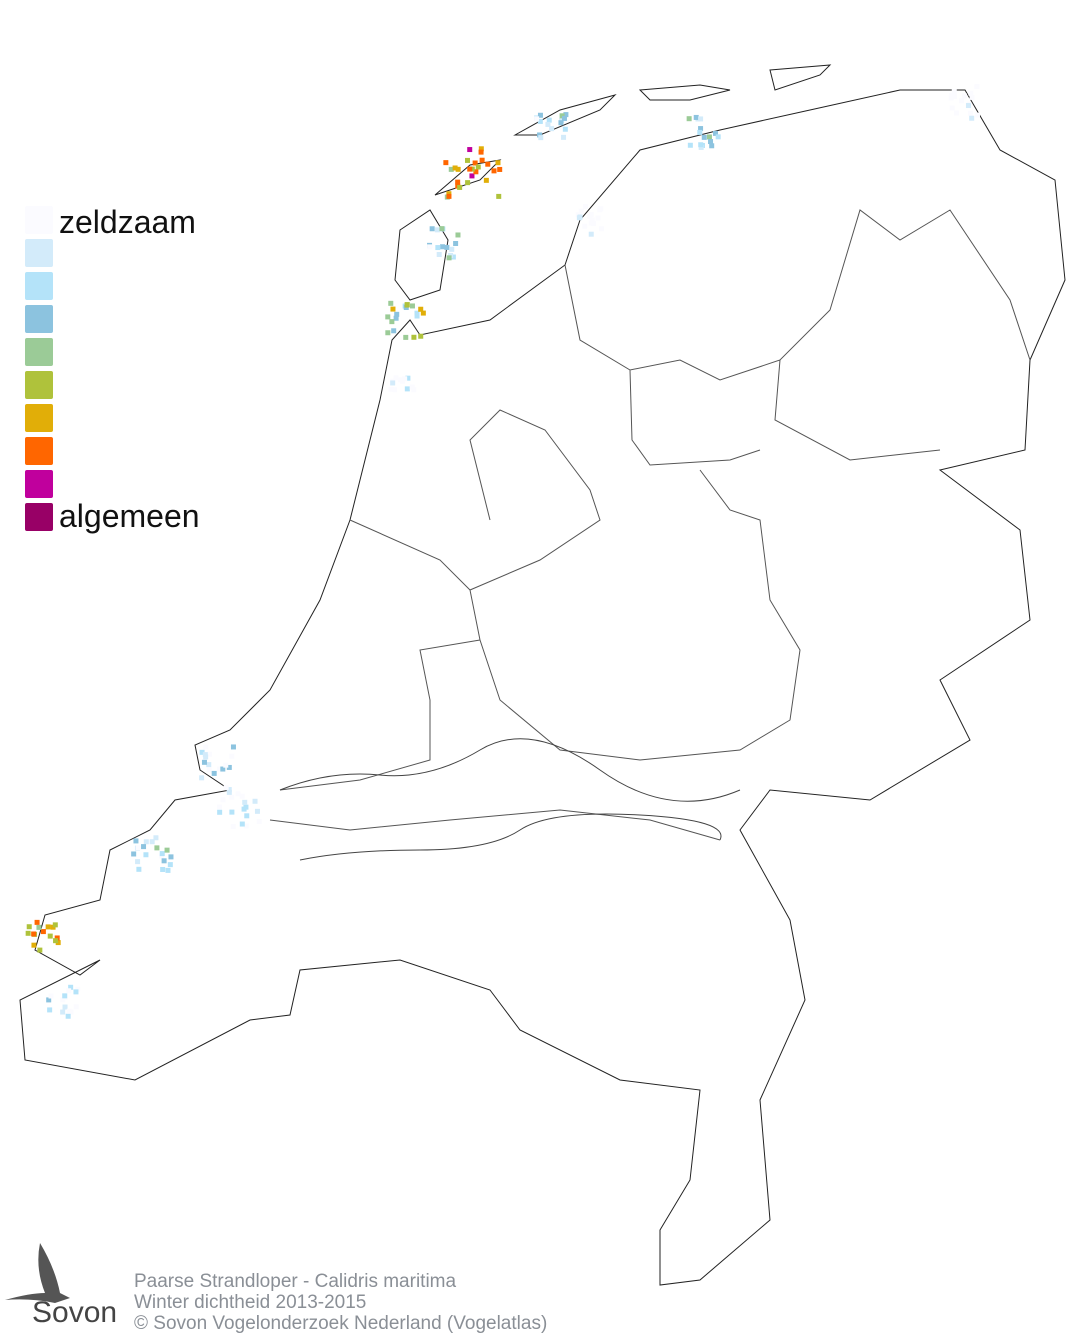 Image resolution: width=1074 pixels, height=1340 pixels. What do you see at coordinates (75, 1312) in the screenshot?
I see `logo-text: Sovon` at bounding box center [75, 1312].